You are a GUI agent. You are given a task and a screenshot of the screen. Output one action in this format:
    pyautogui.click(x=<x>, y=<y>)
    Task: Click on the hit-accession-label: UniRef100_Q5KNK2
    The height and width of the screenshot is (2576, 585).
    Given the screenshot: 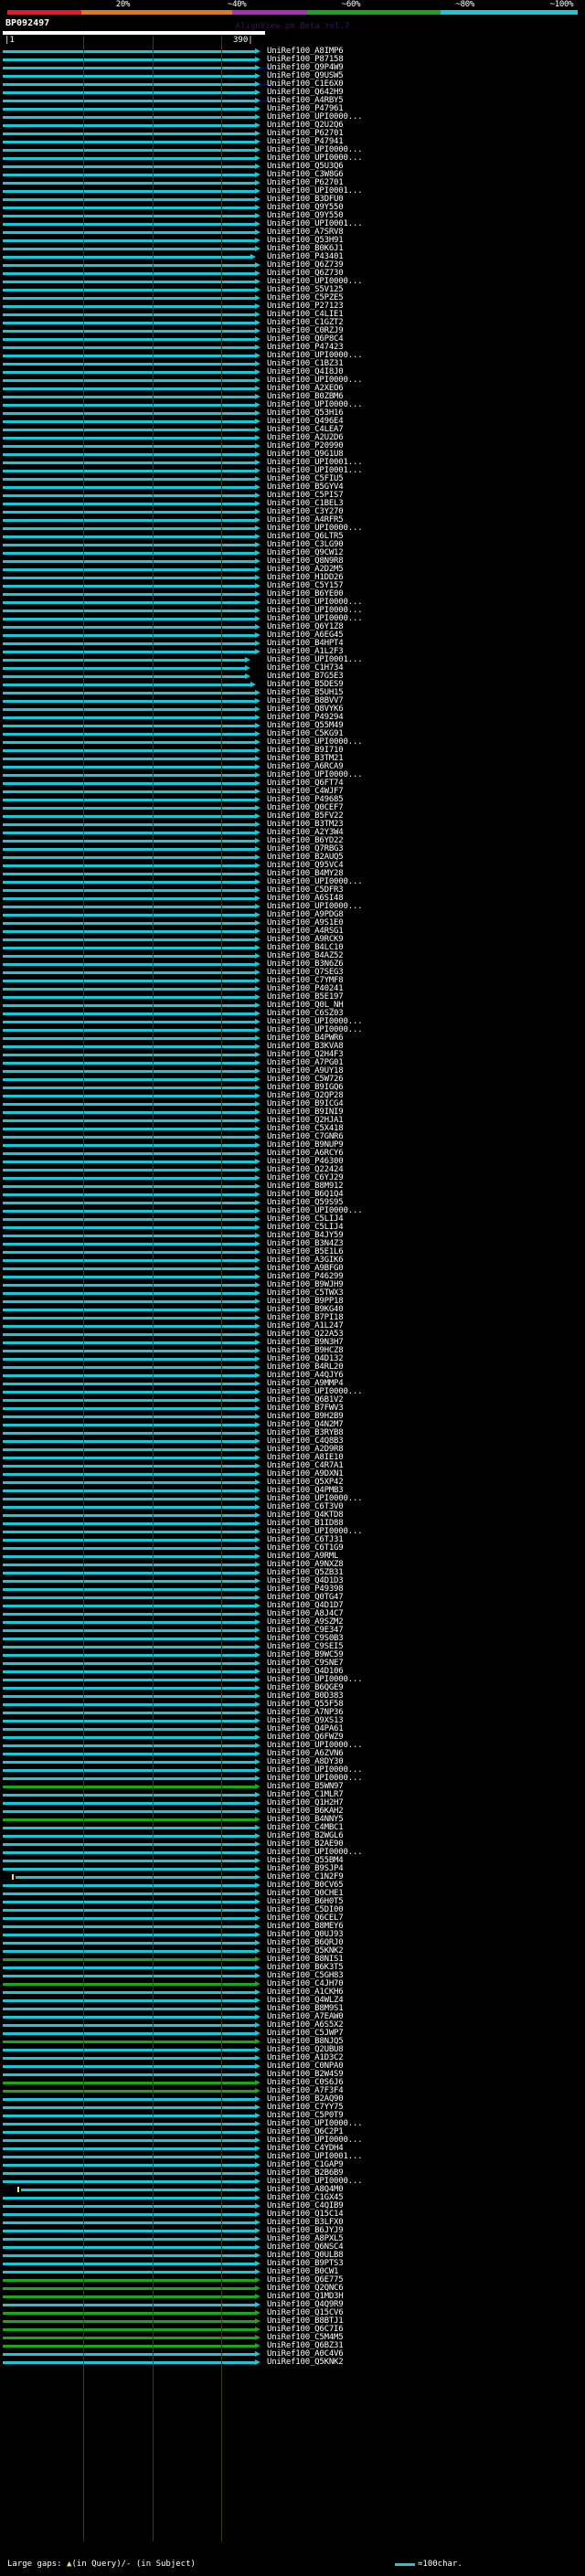 What is the action you would take?
    pyautogui.click(x=305, y=1951)
    